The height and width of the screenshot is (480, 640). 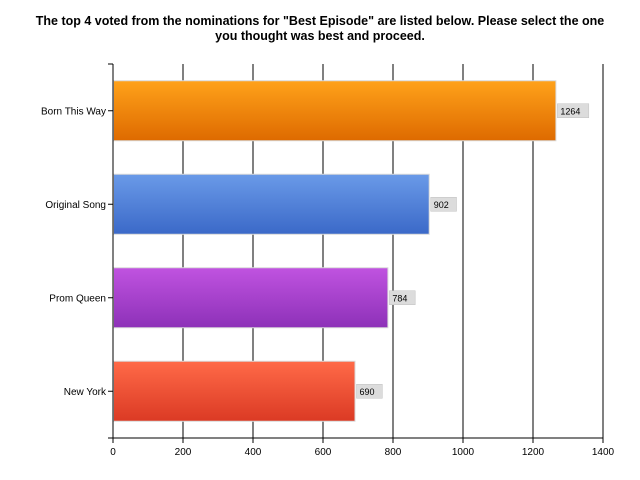 I want to click on data-label-784: 784, so click(x=399, y=298).